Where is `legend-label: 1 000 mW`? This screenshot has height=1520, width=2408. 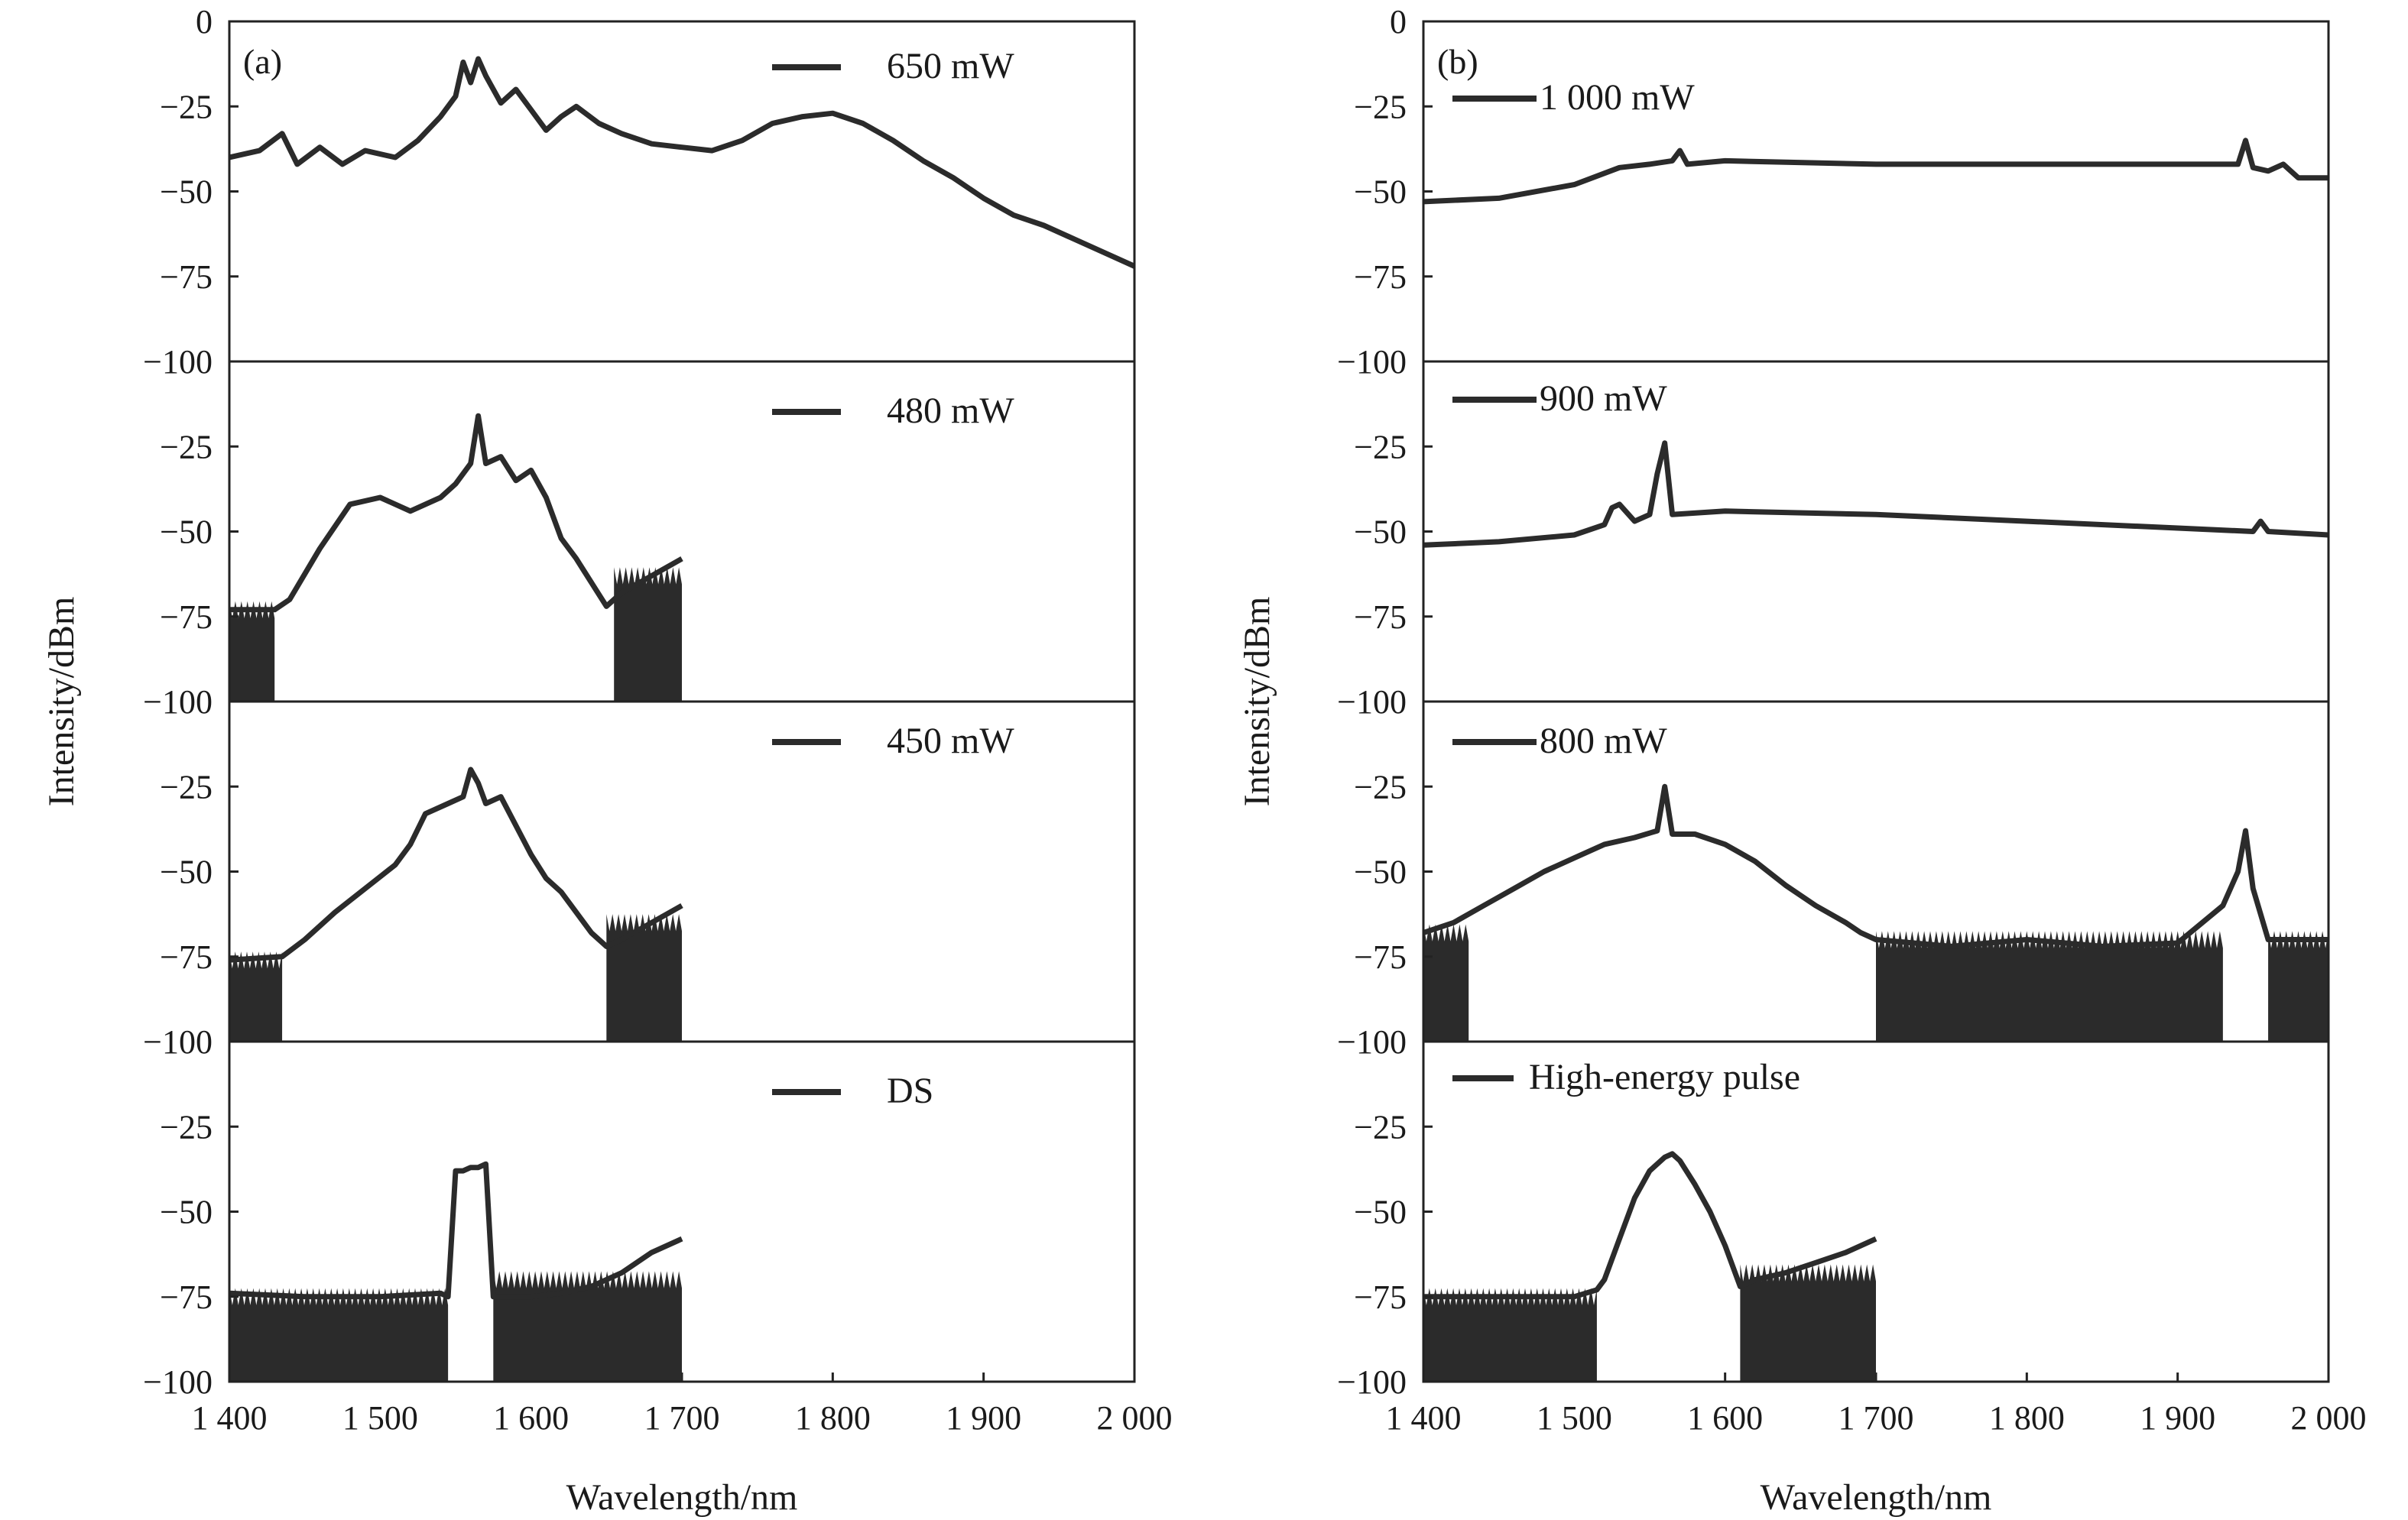 legend-label: 1 000 mW is located at coordinates (1618, 97).